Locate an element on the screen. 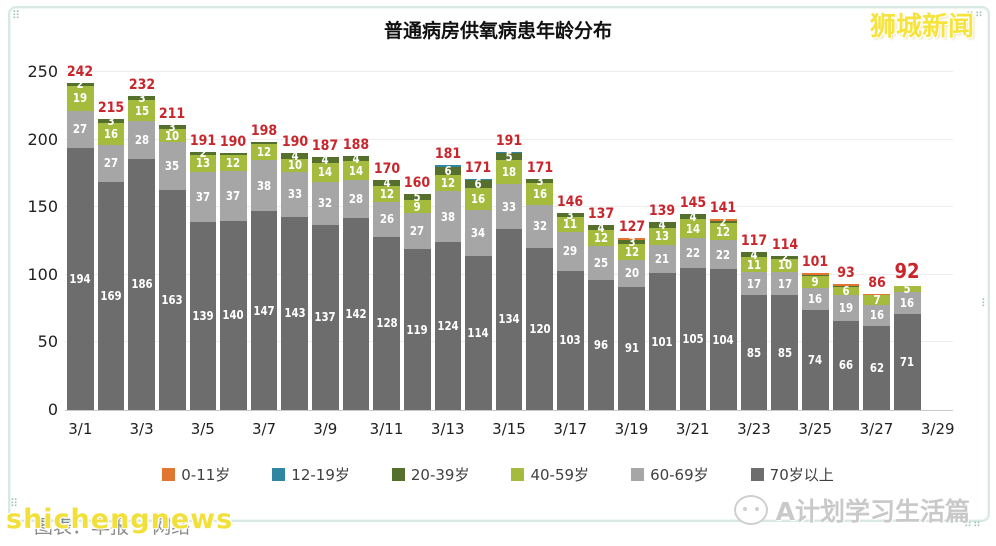  bar-segment: 186 is located at coordinates (141, 284).